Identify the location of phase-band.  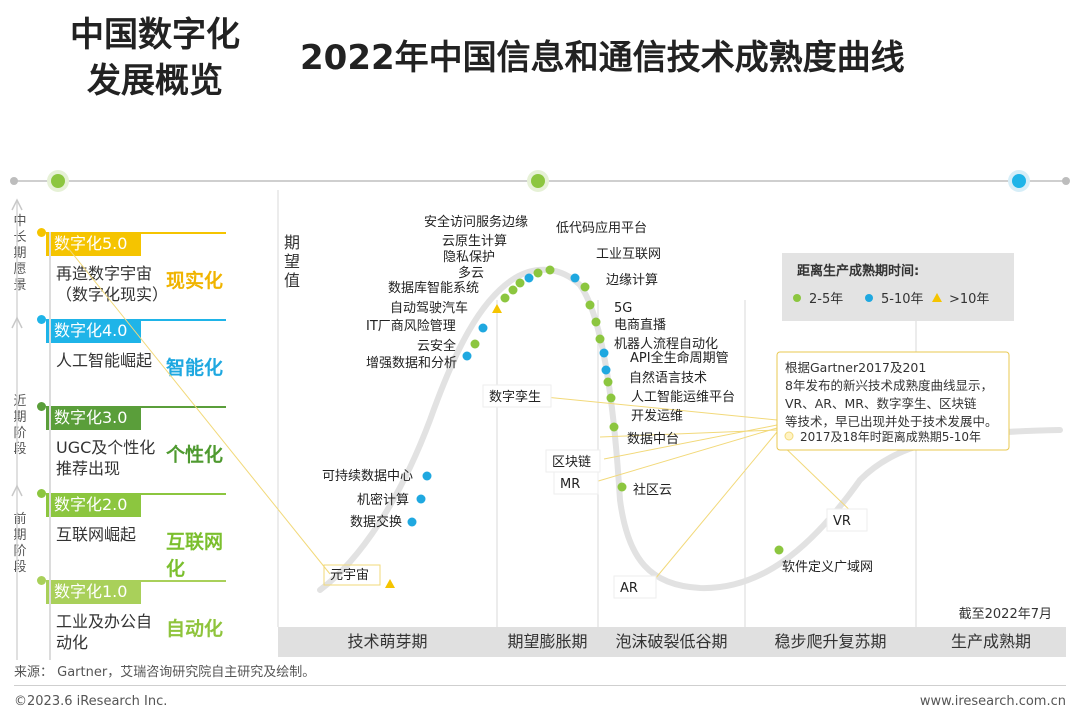
(672, 642).